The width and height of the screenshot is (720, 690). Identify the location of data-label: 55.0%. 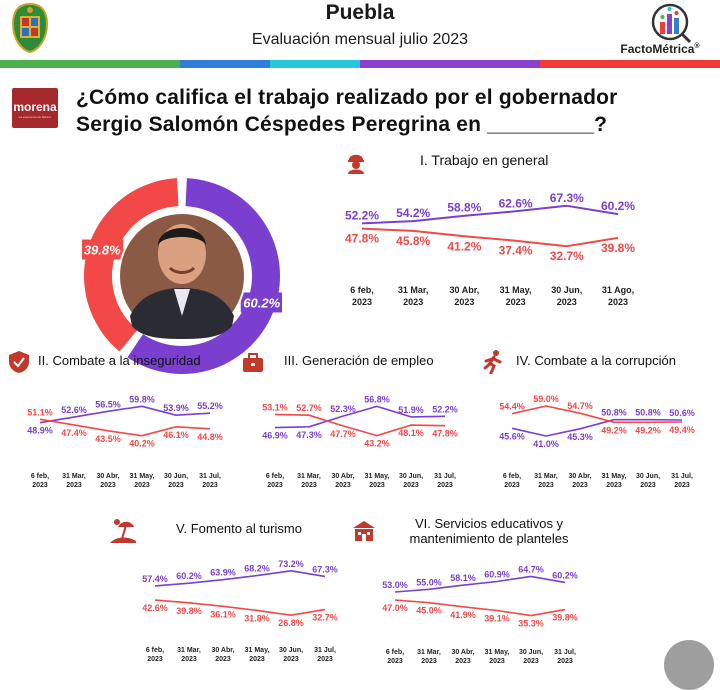
(429, 582).